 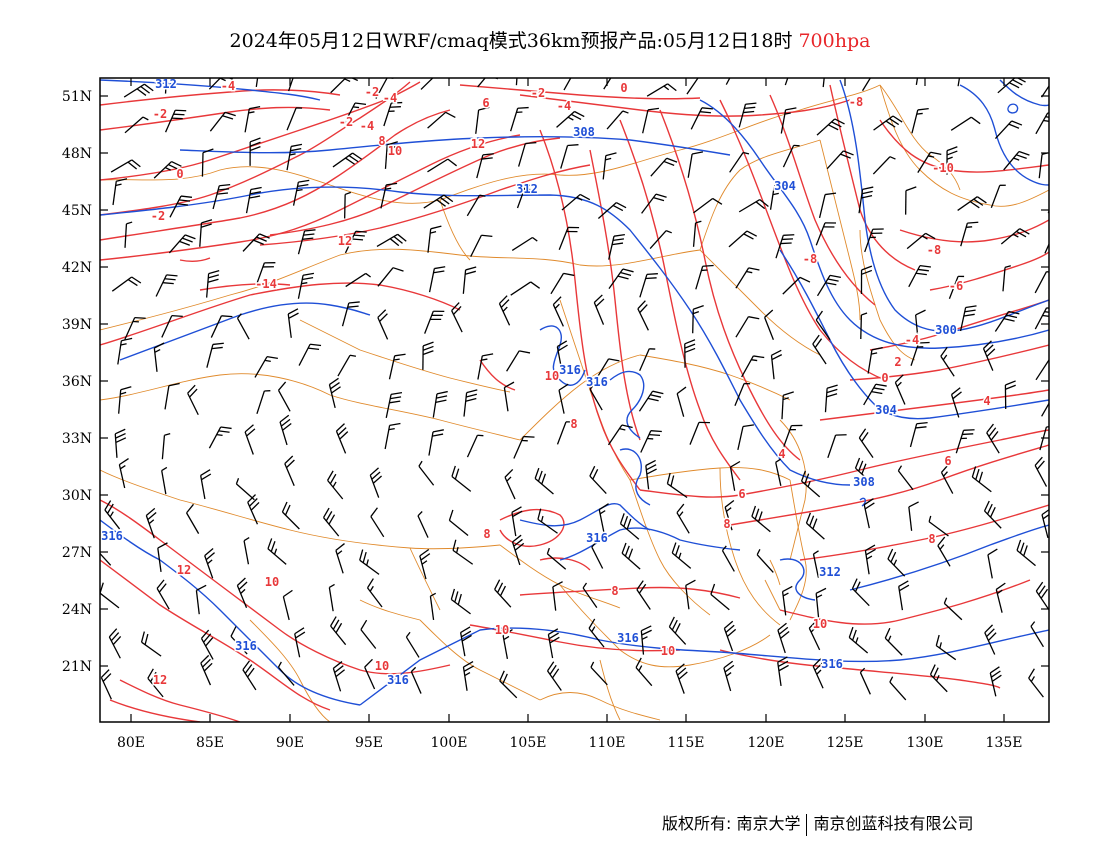 I want to click on temperature-label: -14, so click(x=266, y=284).